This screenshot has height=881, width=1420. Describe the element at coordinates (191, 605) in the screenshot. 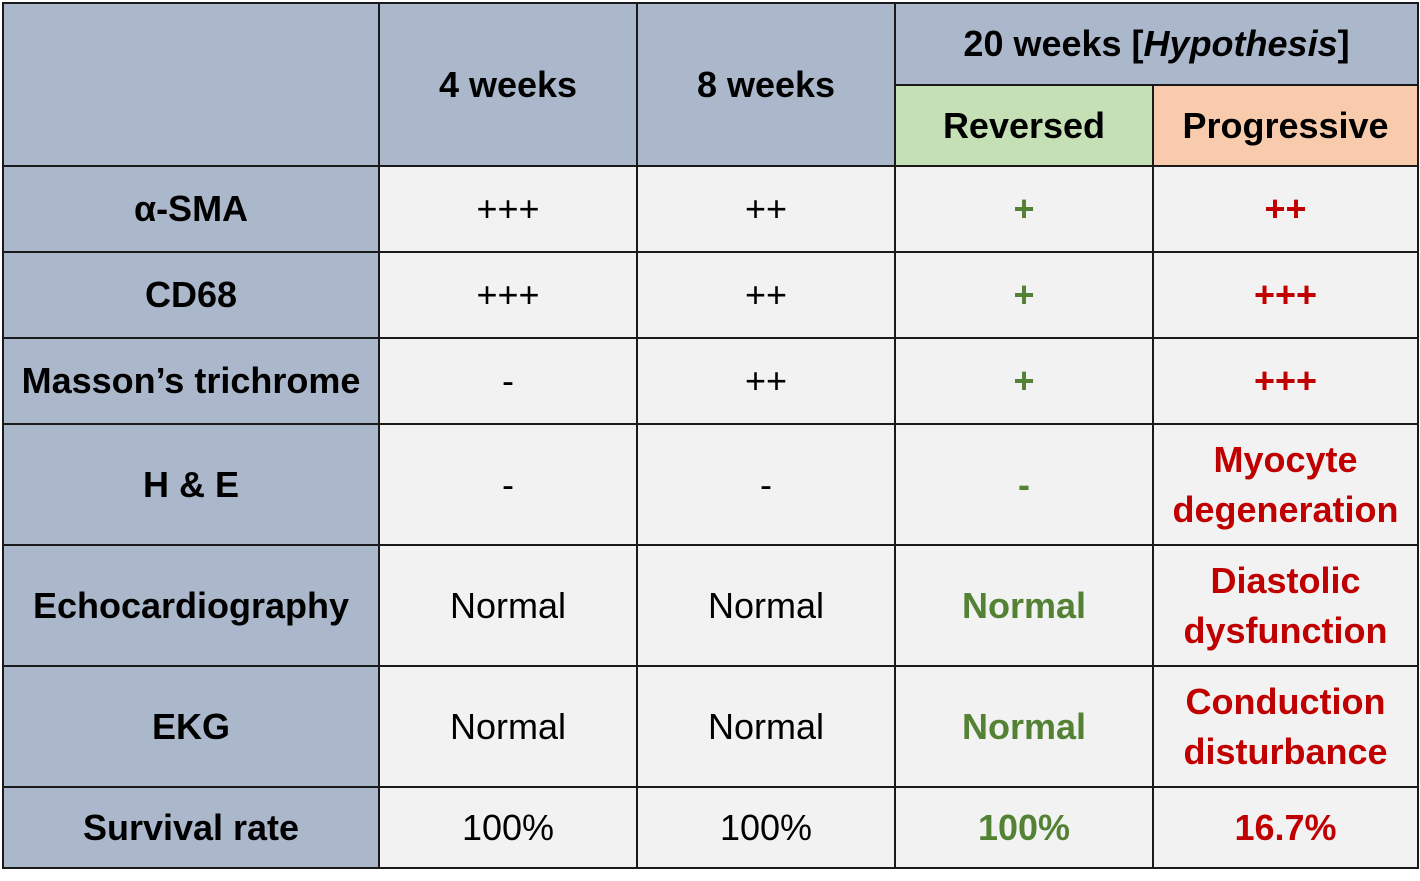

I see `row-label-echocardiography: Echocardiography` at that location.